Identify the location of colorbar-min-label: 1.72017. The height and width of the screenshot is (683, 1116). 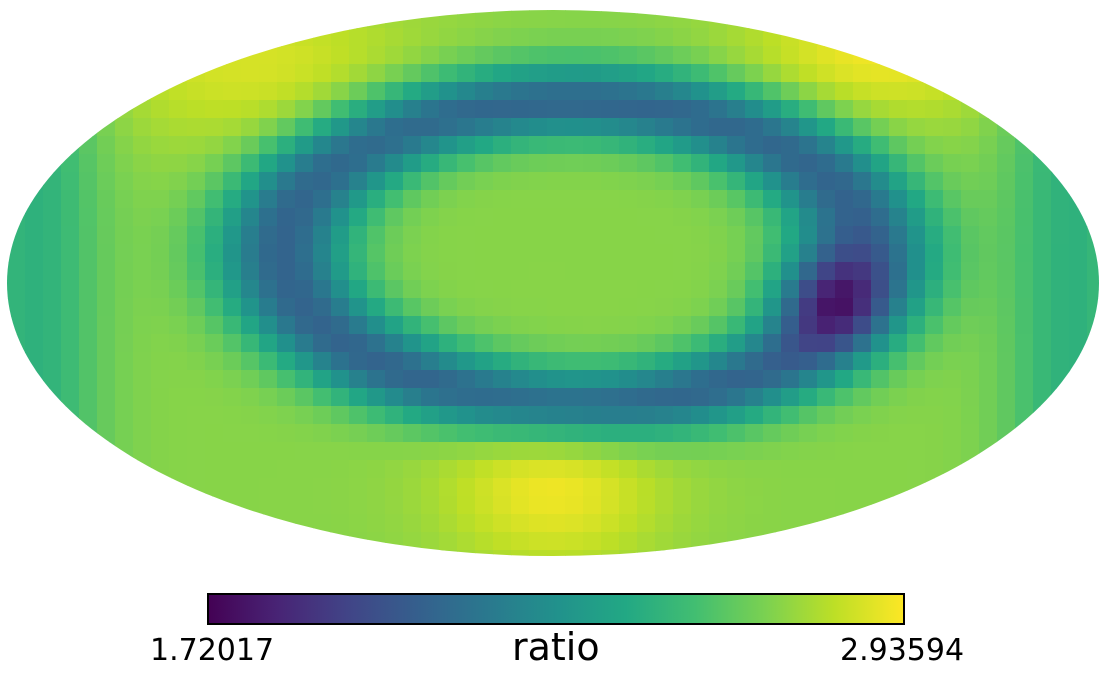
(212, 650).